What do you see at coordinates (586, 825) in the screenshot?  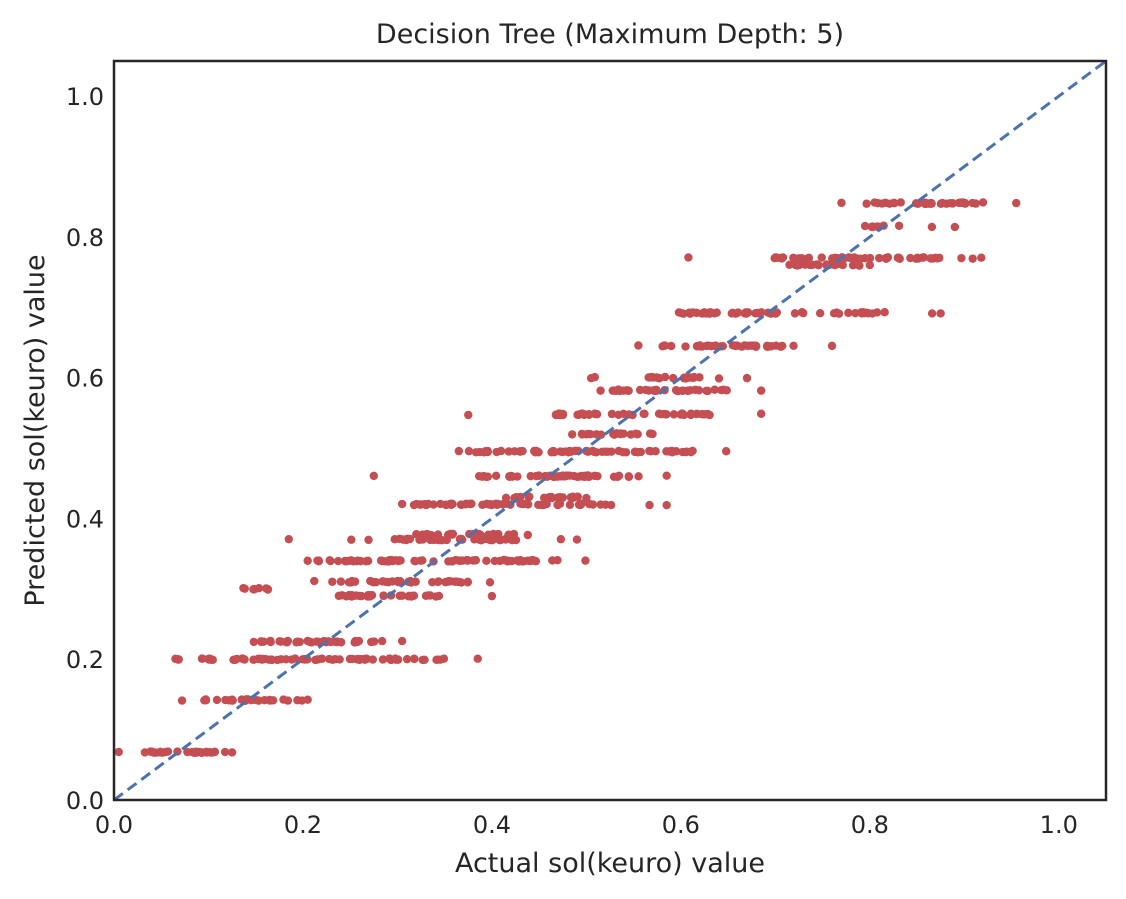 I see `x-axis-ticks: 0.0 0.2 0.4 0.6 0.8 1.0` at bounding box center [586, 825].